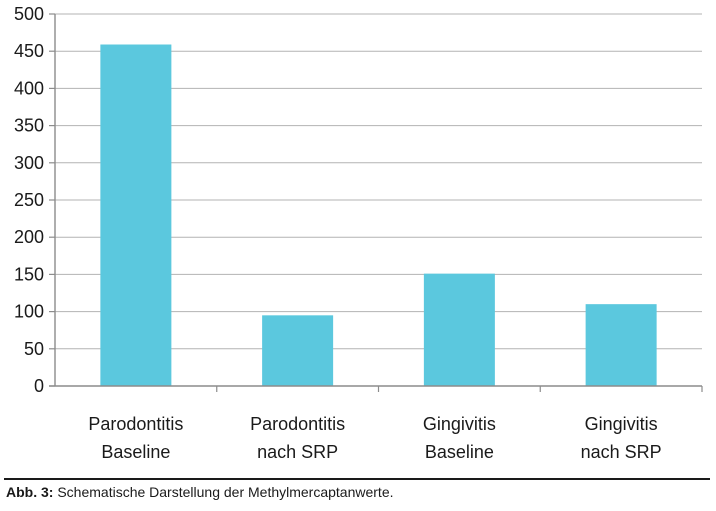 The width and height of the screenshot is (716, 511). Describe the element at coordinates (29, 51) in the screenshot. I see `y-tick-label: 450` at that location.